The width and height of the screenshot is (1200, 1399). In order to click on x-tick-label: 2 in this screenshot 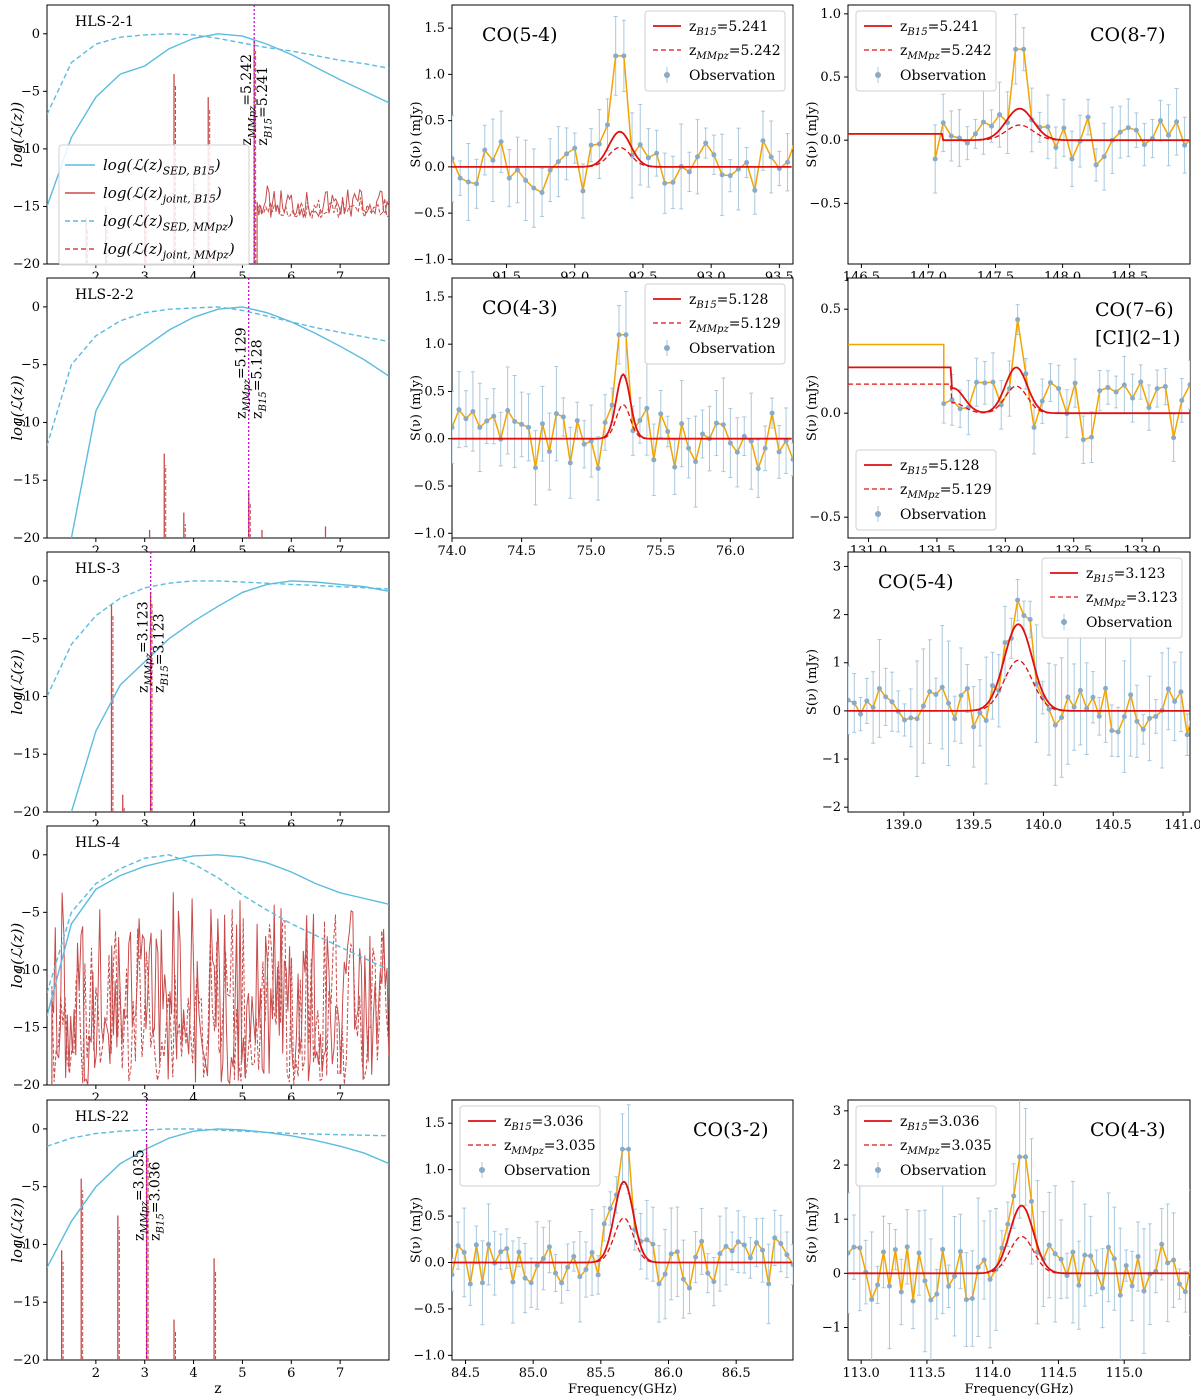, I will do `click(96, 1373)`.